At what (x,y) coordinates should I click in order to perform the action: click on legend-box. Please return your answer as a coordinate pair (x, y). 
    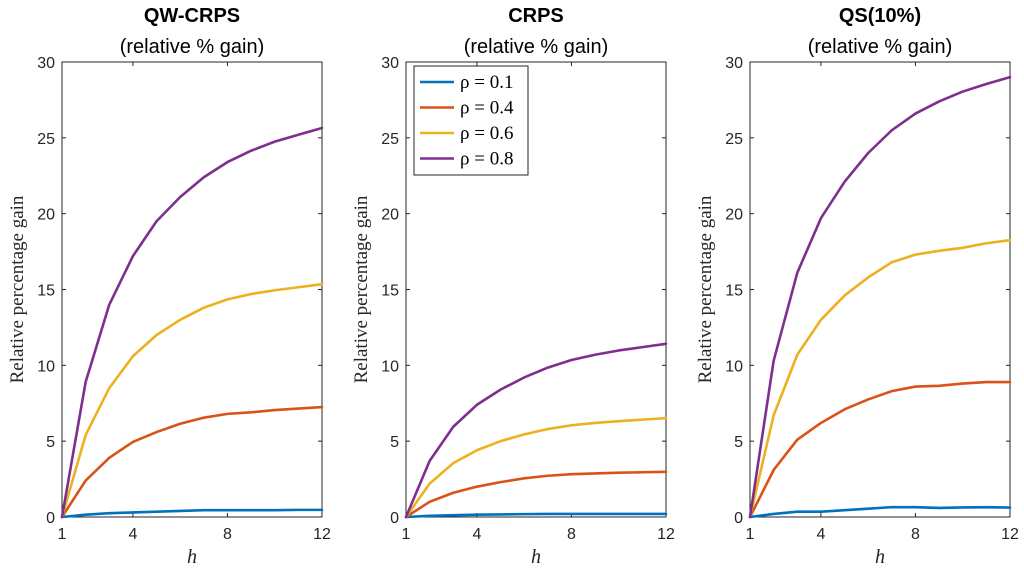
    Looking at the image, I should click on (471, 120).